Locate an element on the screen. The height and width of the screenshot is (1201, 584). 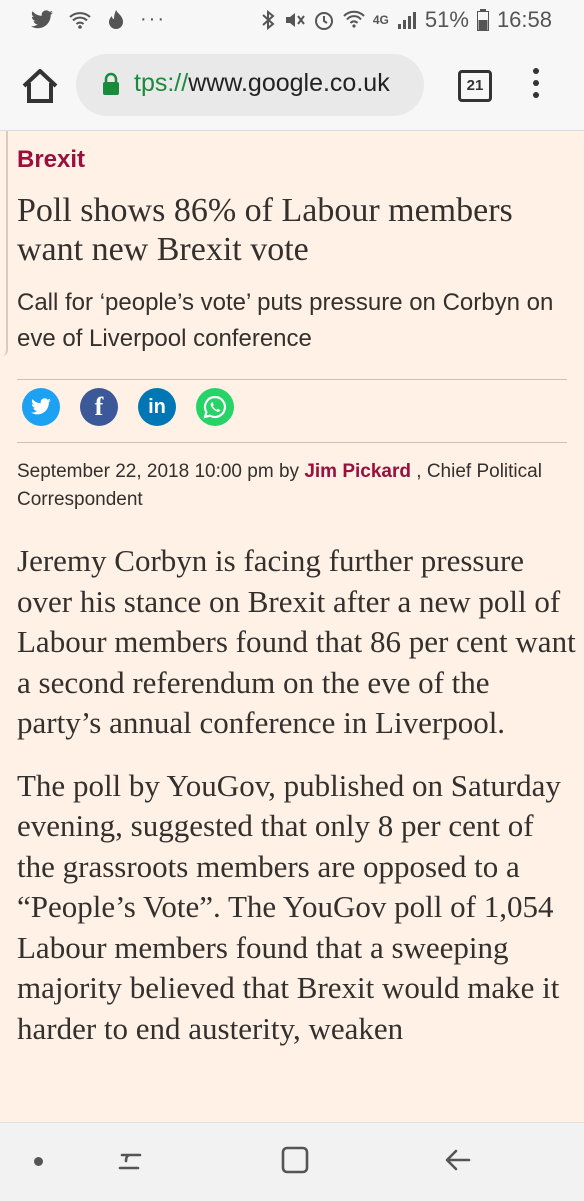
address-bar: tps://www.google.co.uk is located at coordinates (250, 85).